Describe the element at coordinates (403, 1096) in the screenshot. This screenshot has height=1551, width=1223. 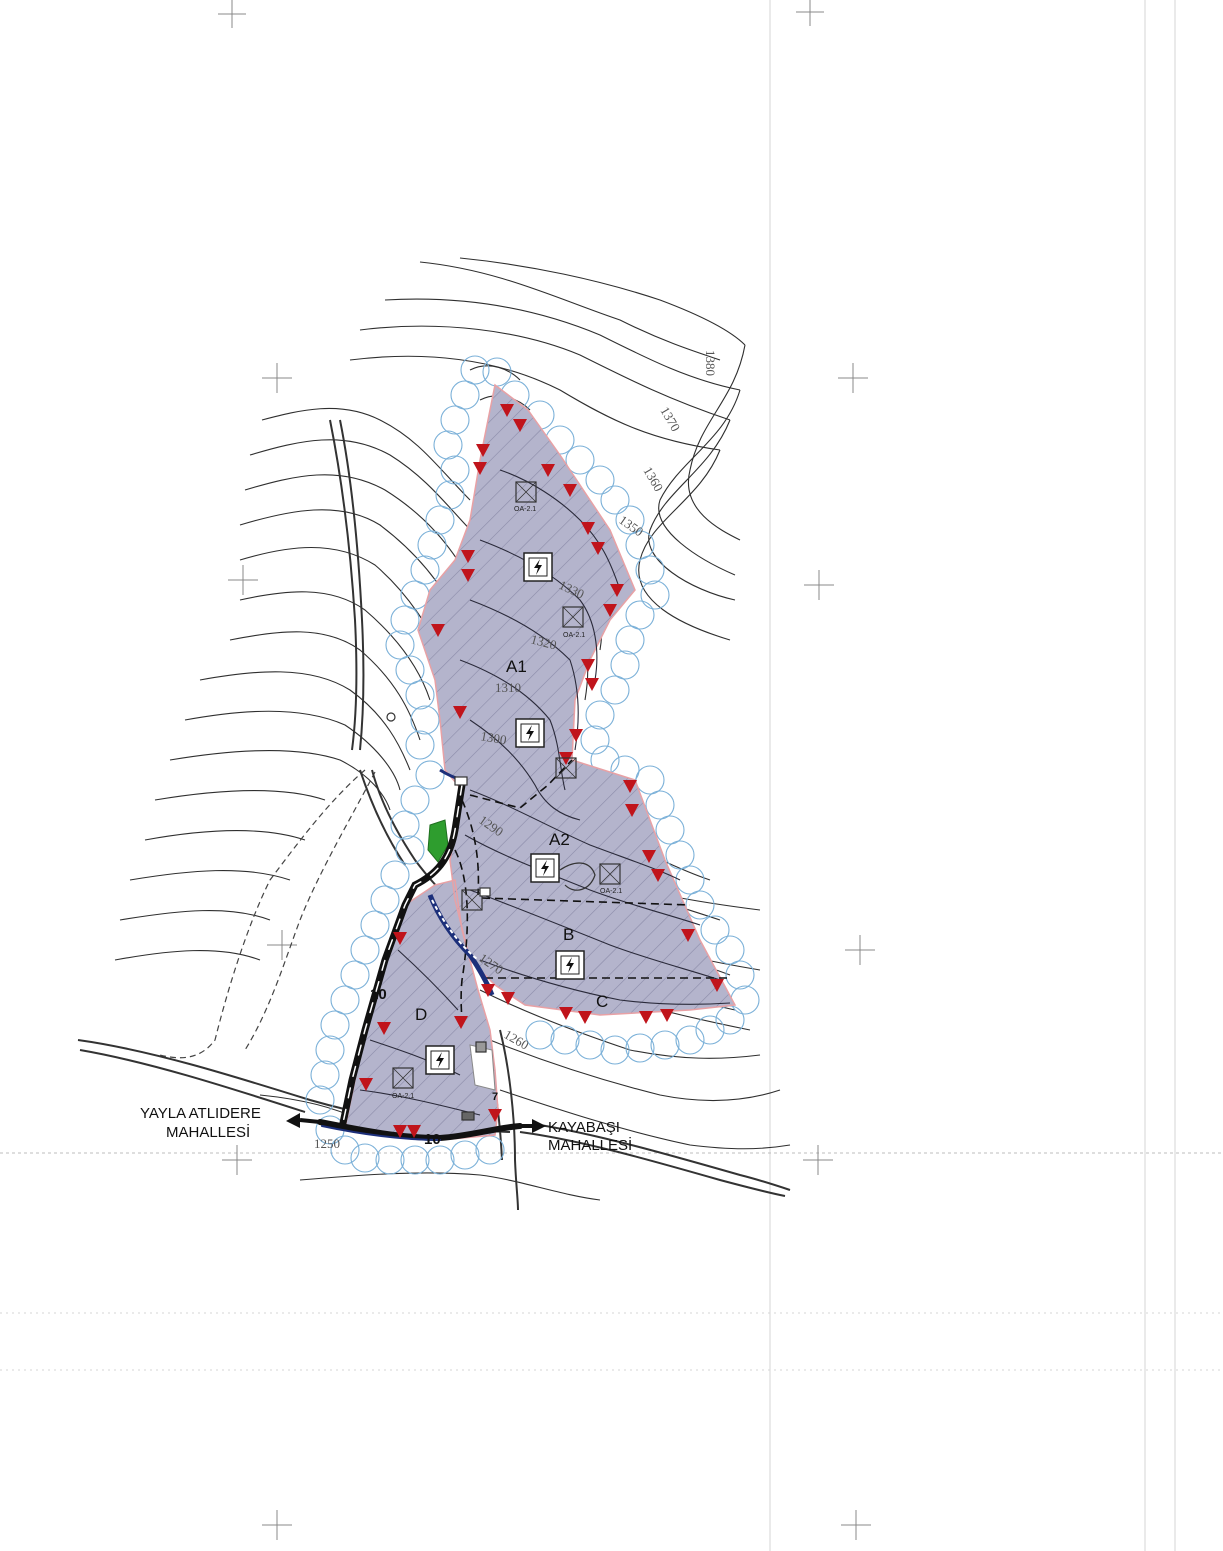
I see `symbol-code-4: OA-2.1` at that location.